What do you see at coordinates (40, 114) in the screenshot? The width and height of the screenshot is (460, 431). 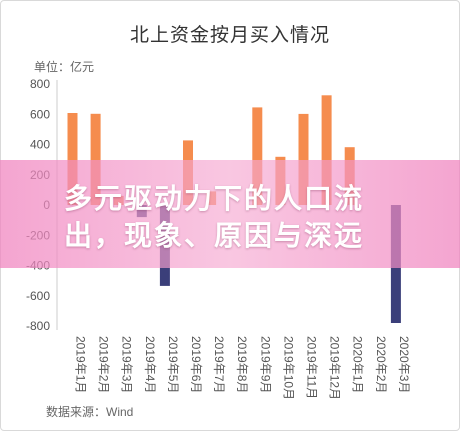 I see `y-tick-label: 600` at bounding box center [40, 114].